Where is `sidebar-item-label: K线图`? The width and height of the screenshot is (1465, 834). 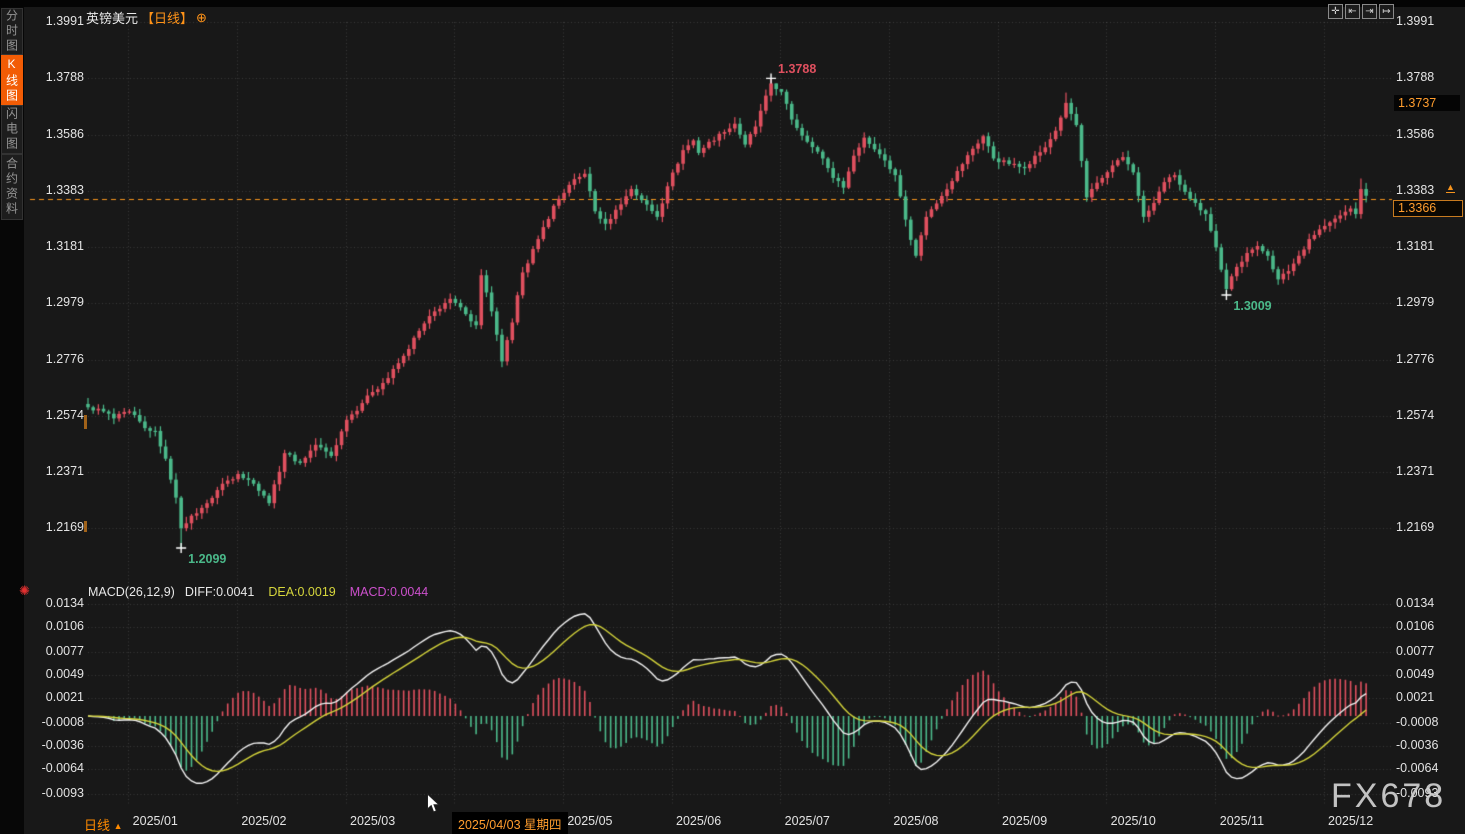
sidebar-item-label: K线图 is located at coordinates (11, 80).